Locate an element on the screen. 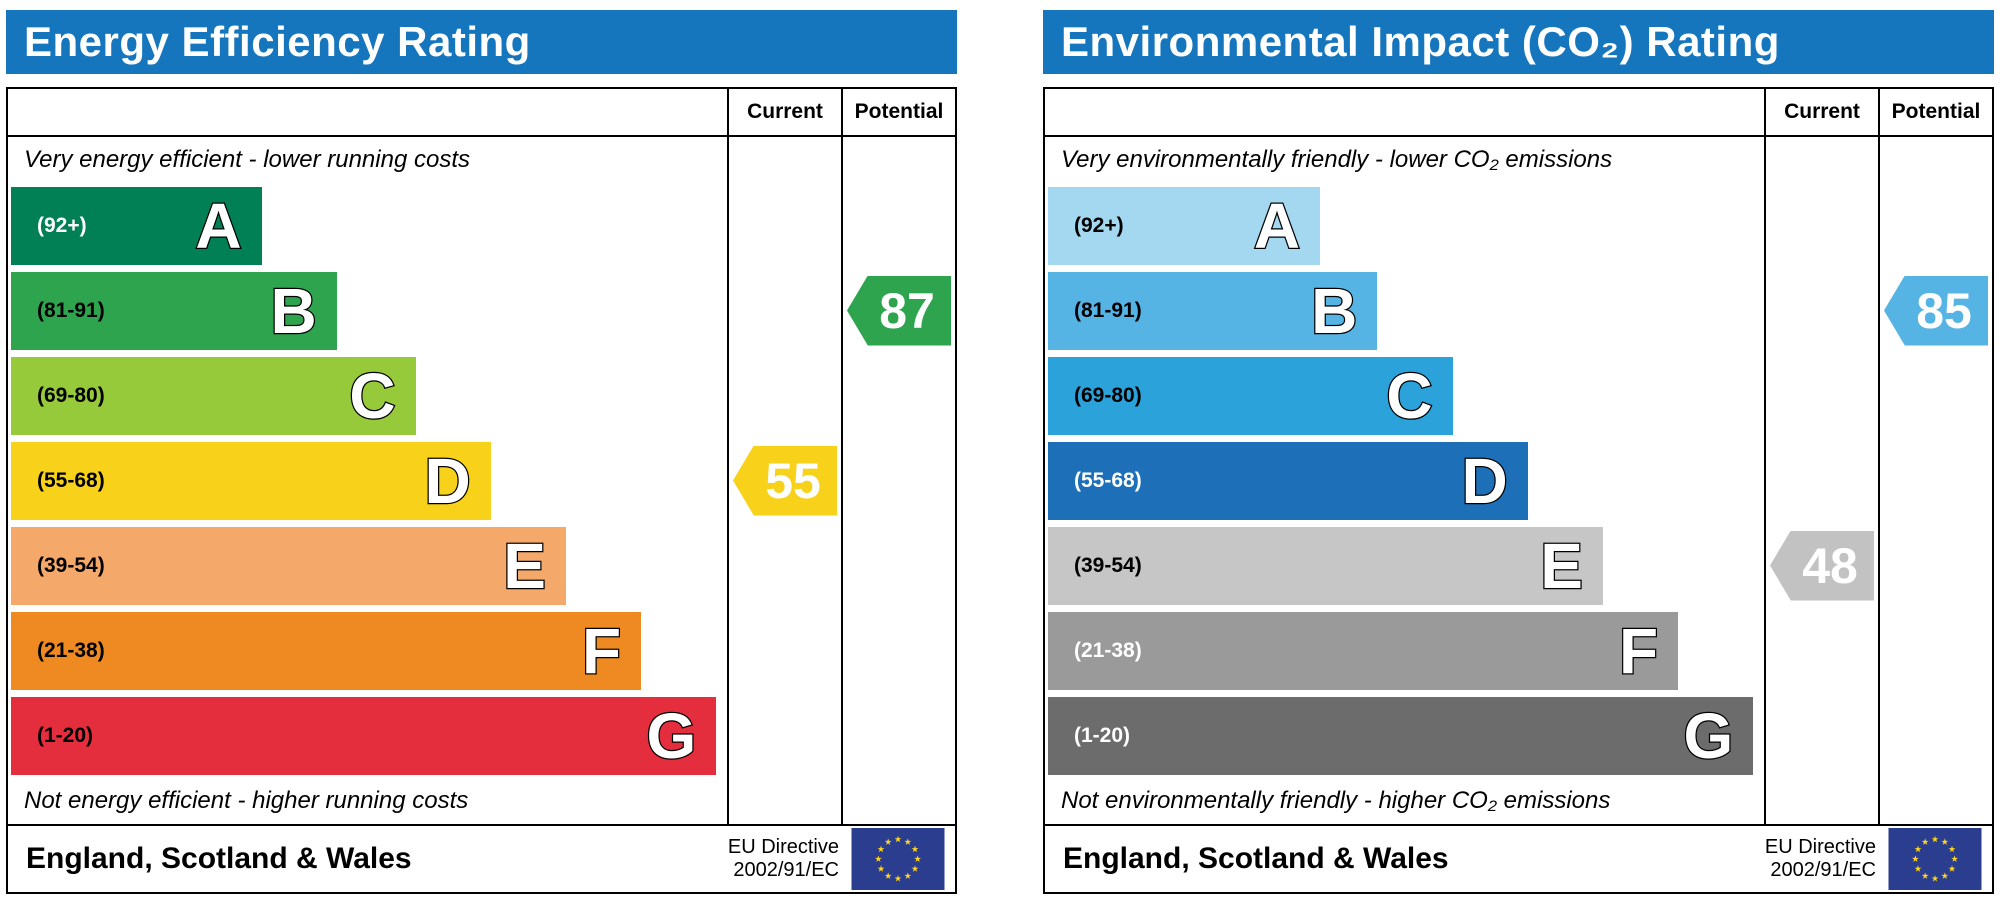  bands-header-cell is located at coordinates (367, 112).